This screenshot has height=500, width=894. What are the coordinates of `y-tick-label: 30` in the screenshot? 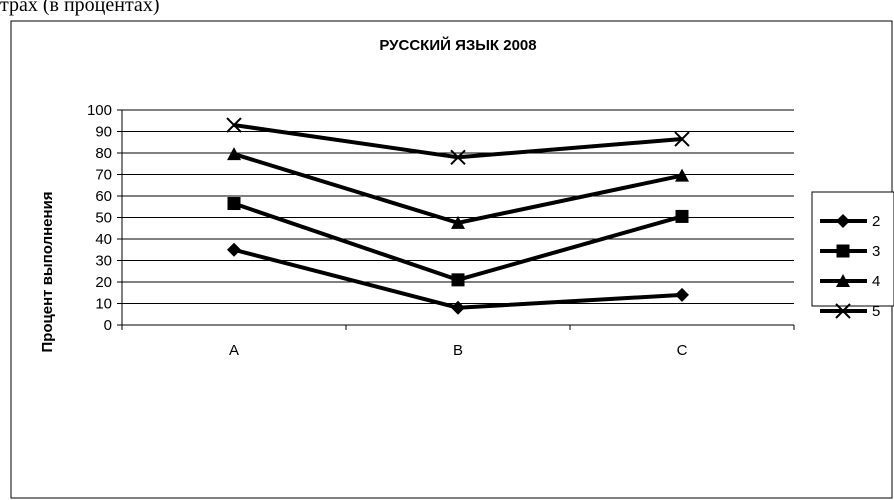 It's located at (103, 261).